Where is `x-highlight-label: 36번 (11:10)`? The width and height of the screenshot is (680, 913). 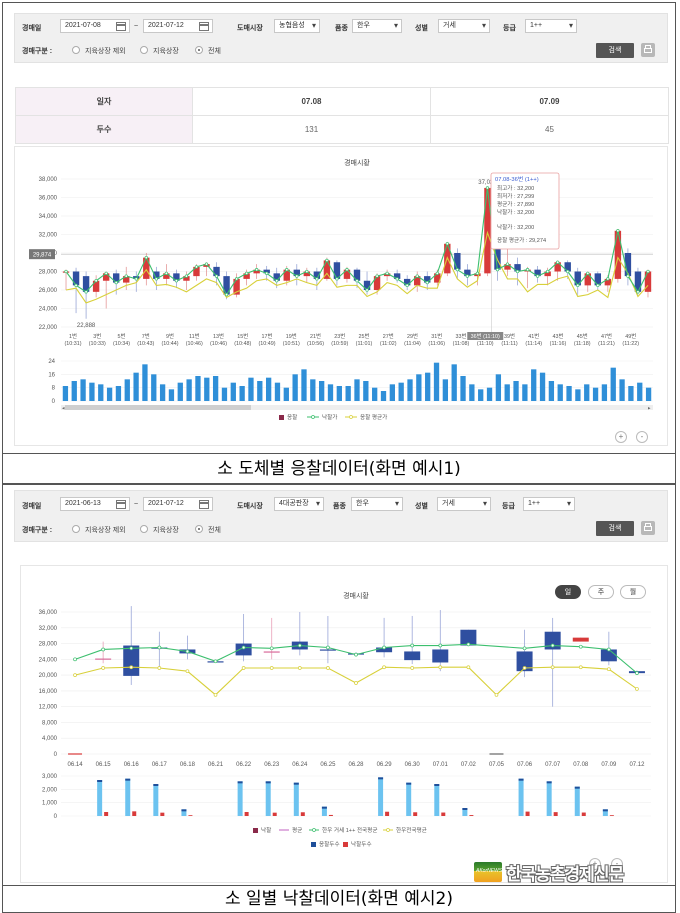
x-highlight-label: 36번 (11:10) is located at coordinates (485, 336).